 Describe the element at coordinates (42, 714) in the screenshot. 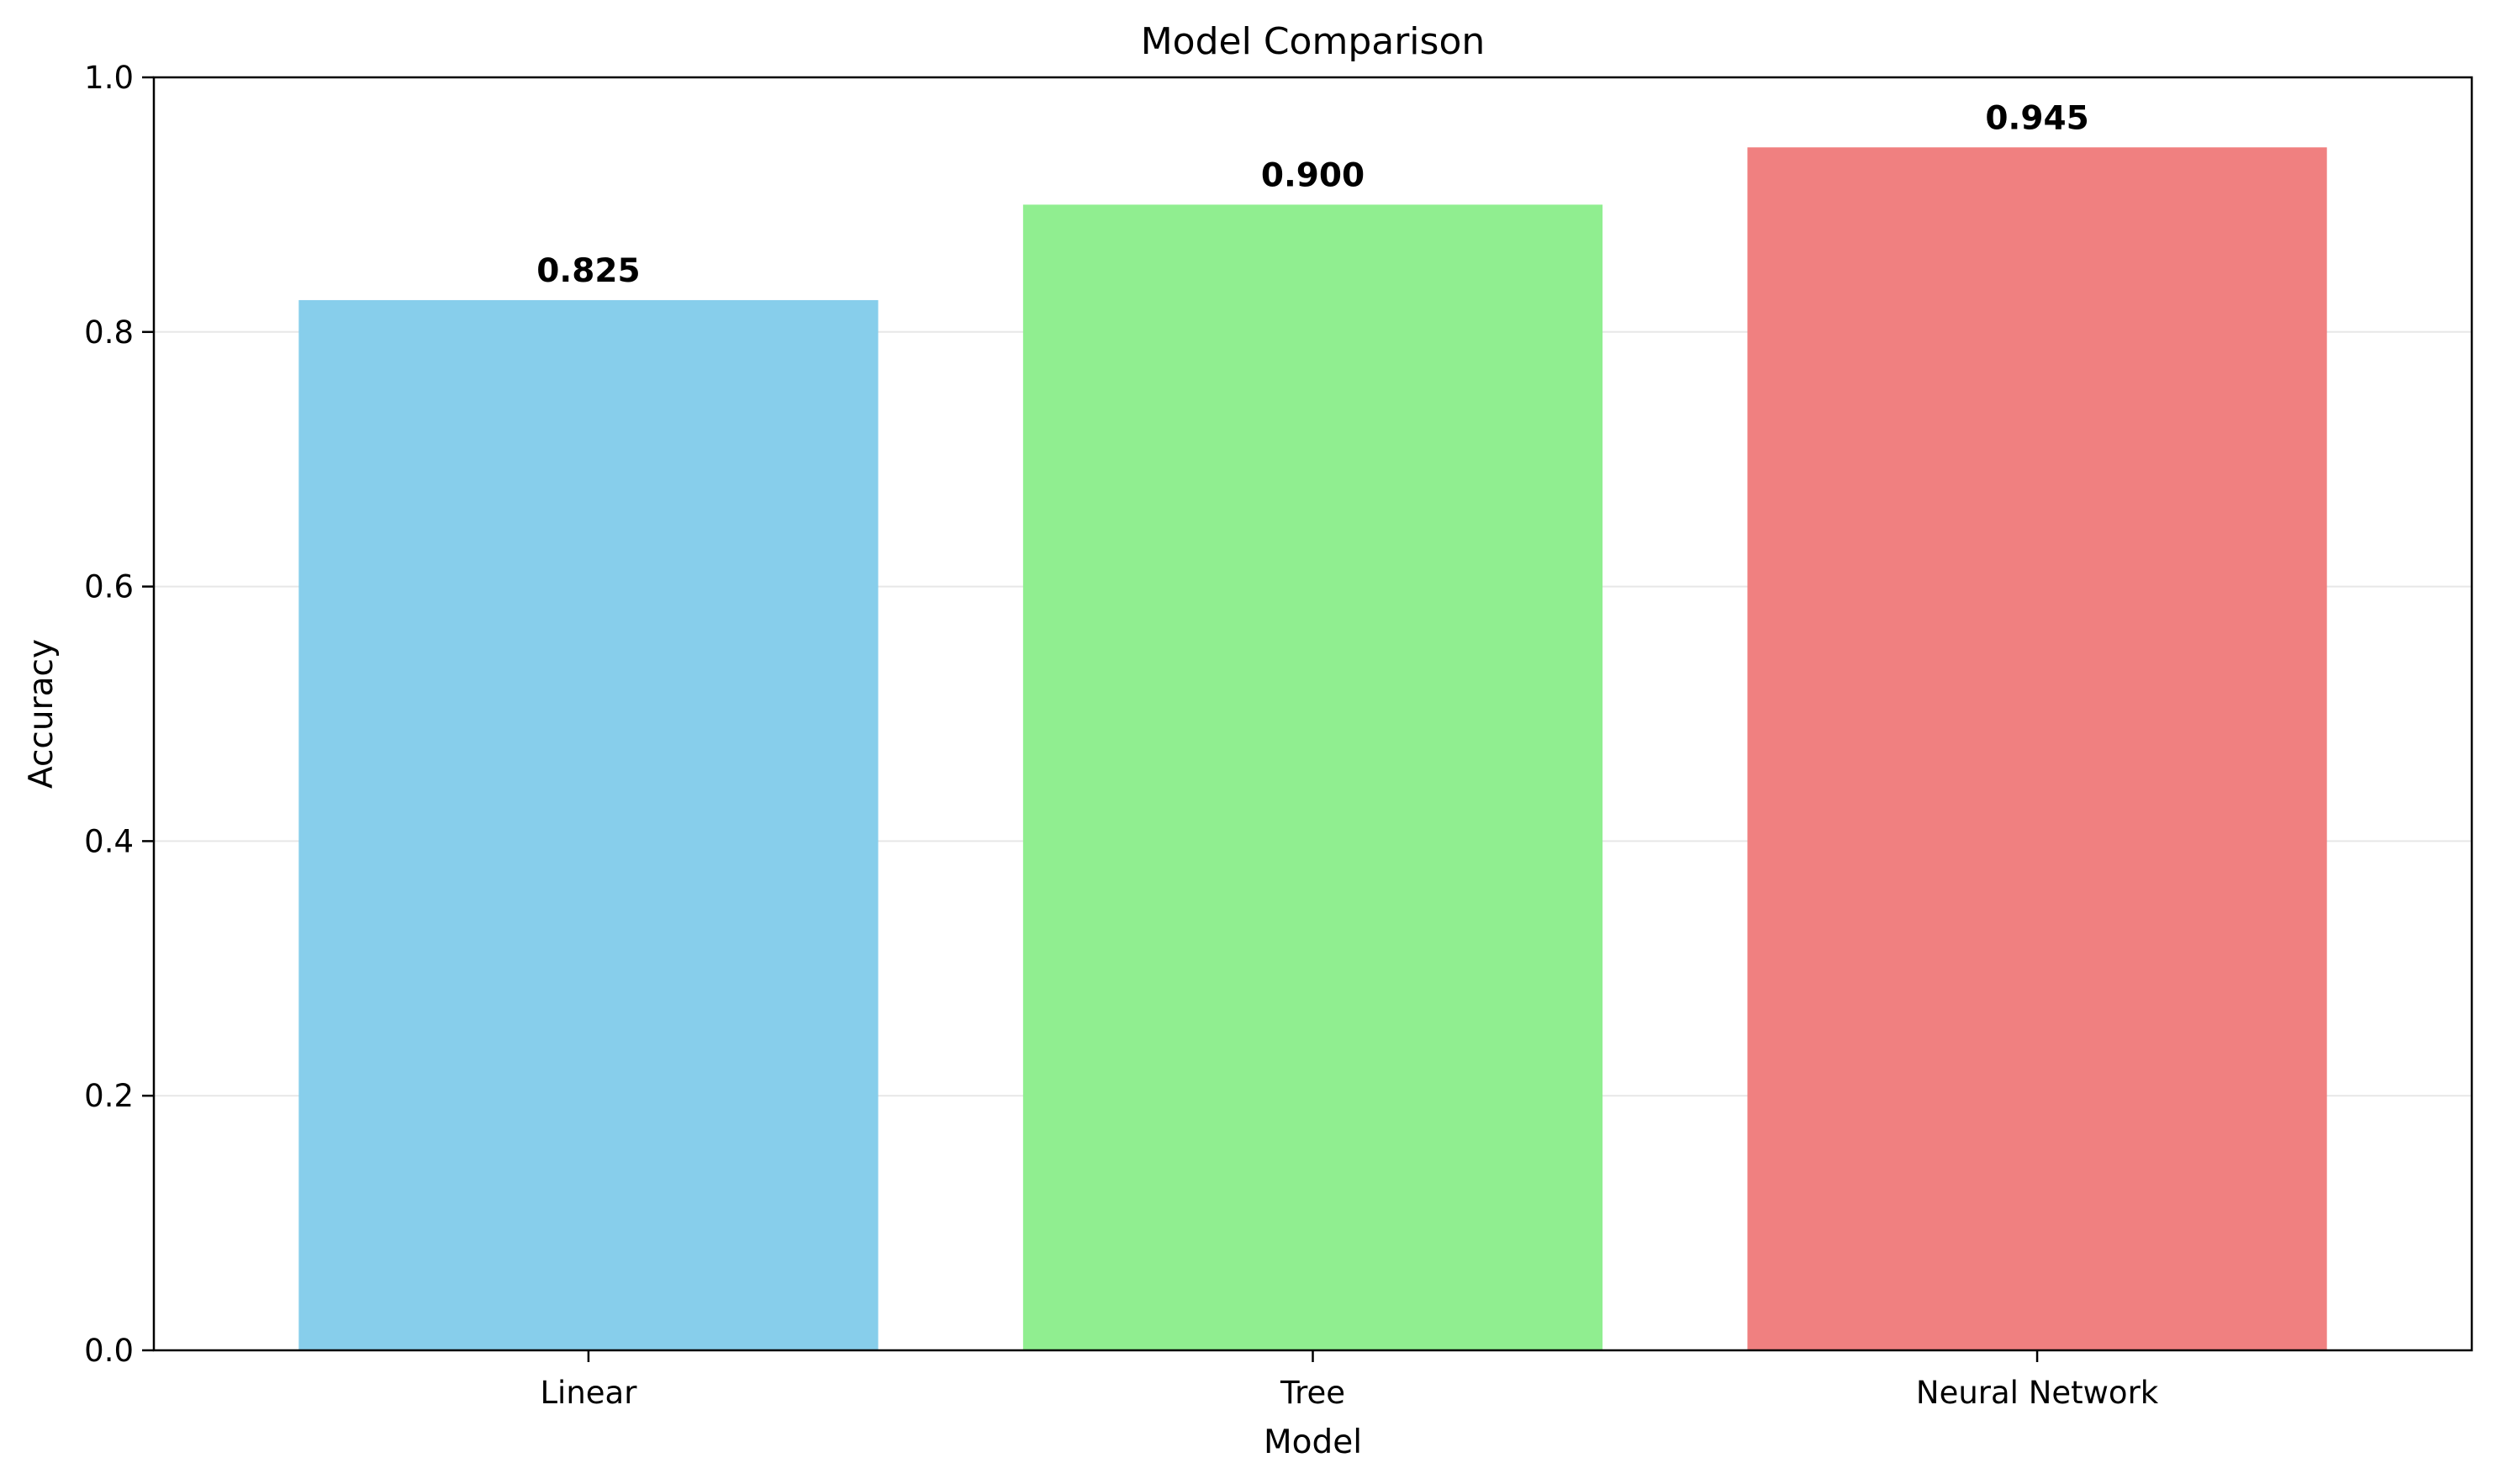

I see `y-axis-label: Accuracy` at that location.